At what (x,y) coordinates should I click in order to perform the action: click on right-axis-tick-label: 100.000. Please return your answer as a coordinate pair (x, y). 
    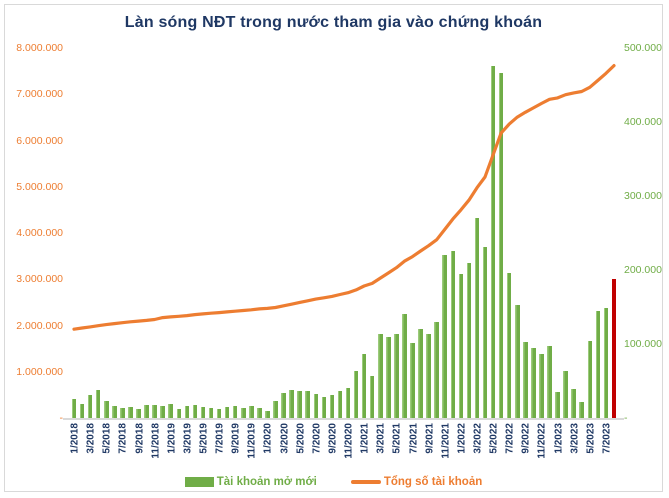
    Looking at the image, I should click on (643, 344).